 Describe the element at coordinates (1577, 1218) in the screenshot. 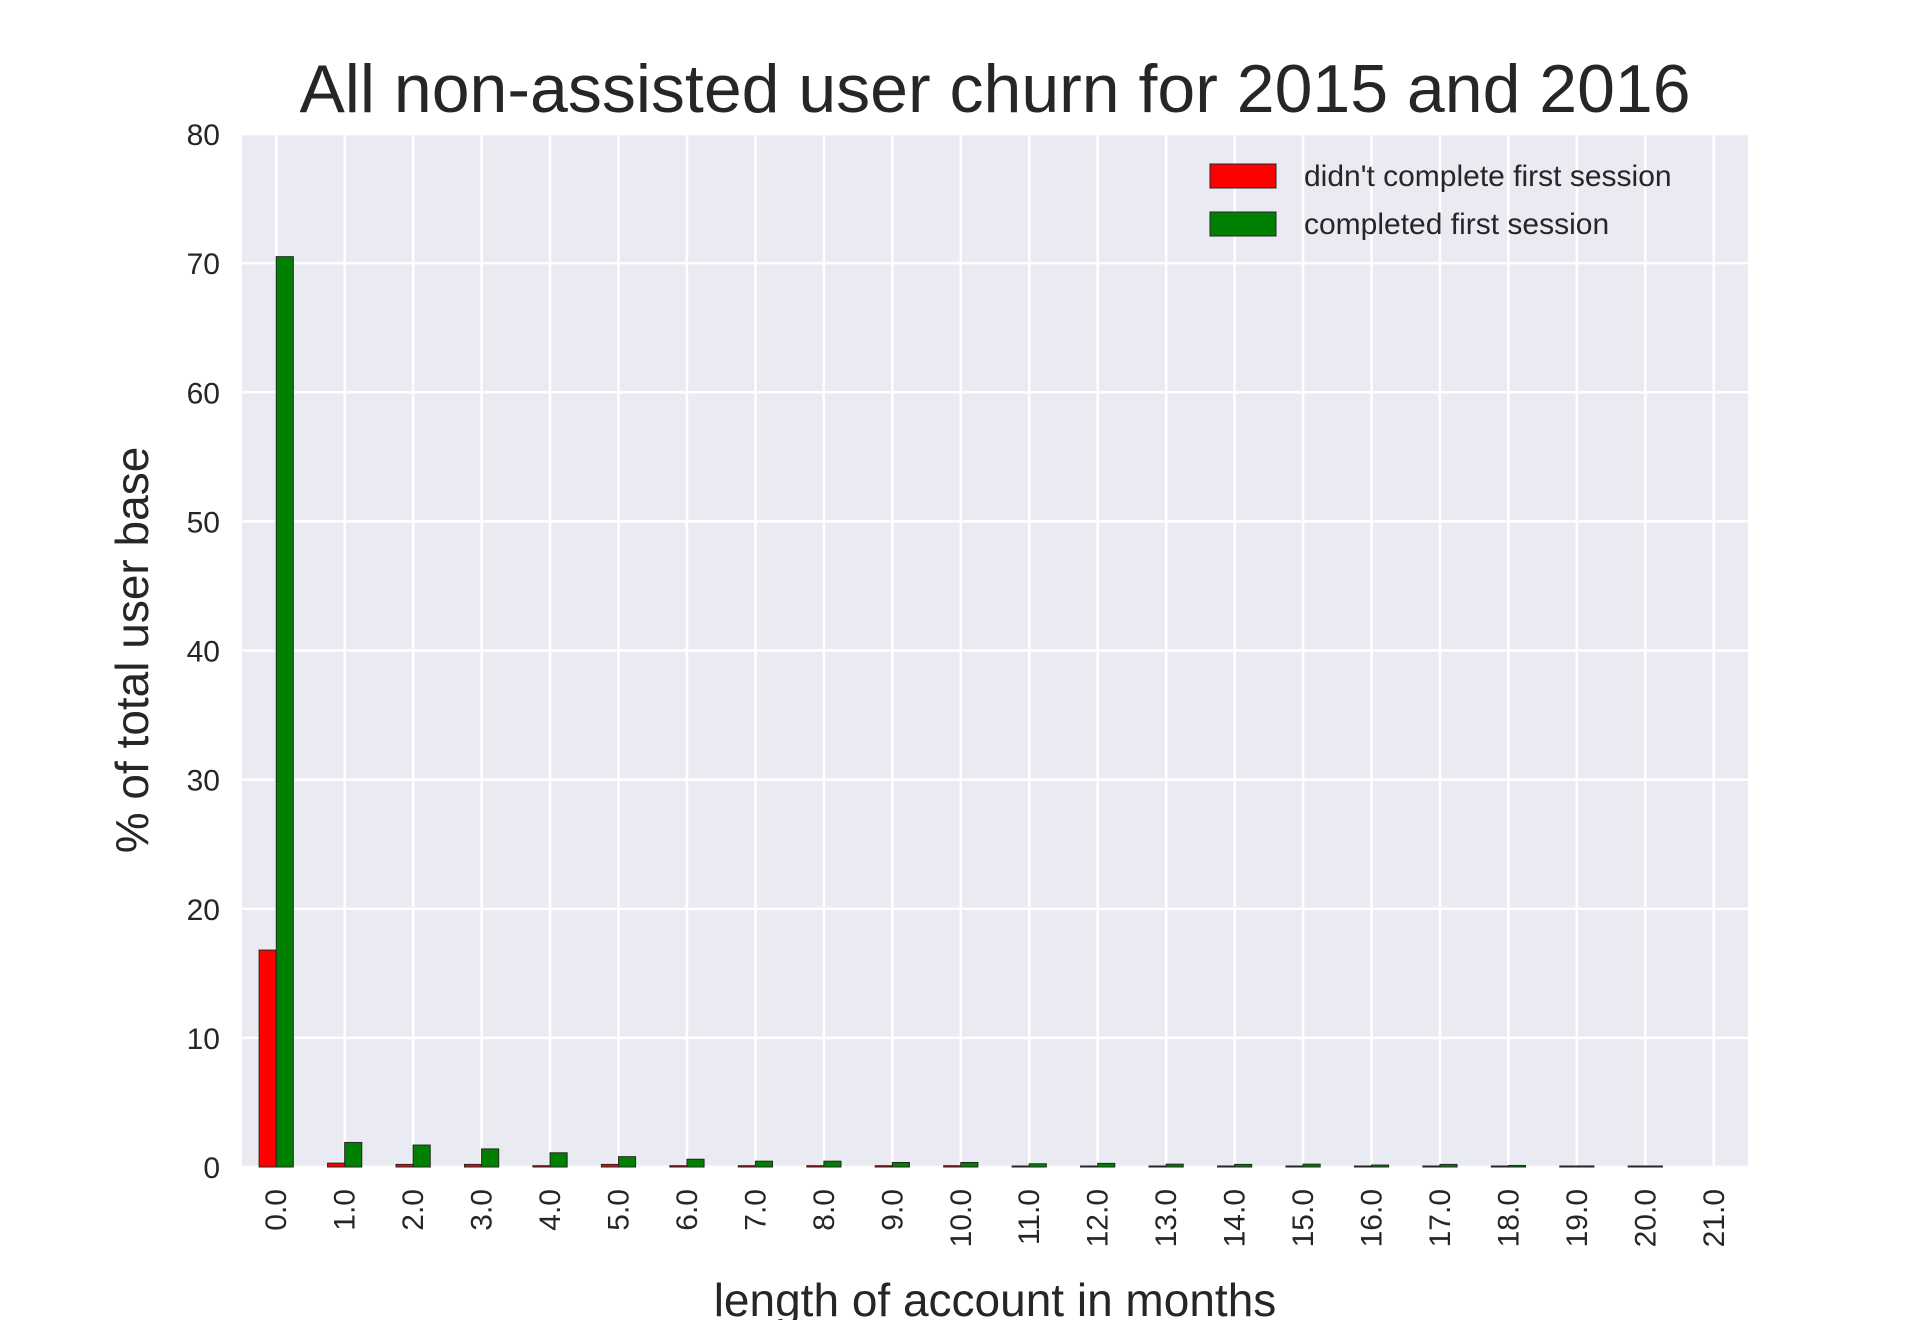

I see `x-tick-label: 19.0` at that location.